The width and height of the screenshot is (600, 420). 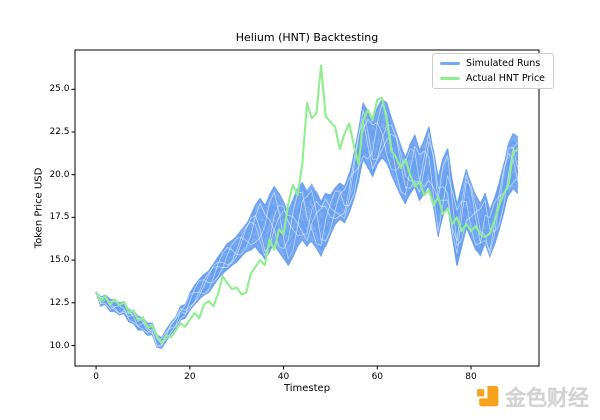 I want to click on legend-label: Simulated Runs, so click(x=503, y=63).